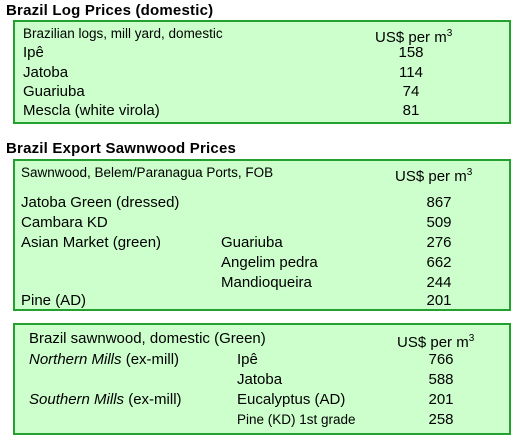  What do you see at coordinates (110, 10) in the screenshot?
I see `log-prices-title: Brazil Log Prices (domestic)` at bounding box center [110, 10].